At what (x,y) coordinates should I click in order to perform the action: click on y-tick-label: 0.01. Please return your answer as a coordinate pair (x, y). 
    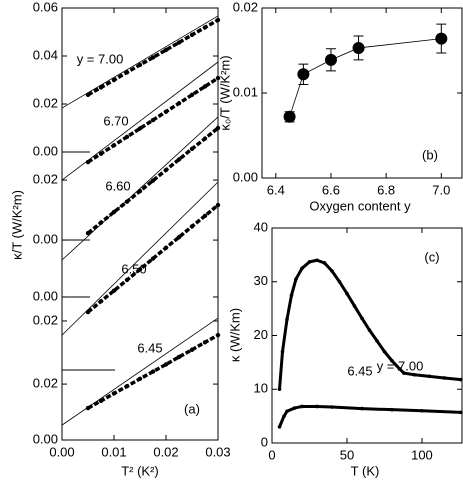
    Looking at the image, I should click on (245, 91).